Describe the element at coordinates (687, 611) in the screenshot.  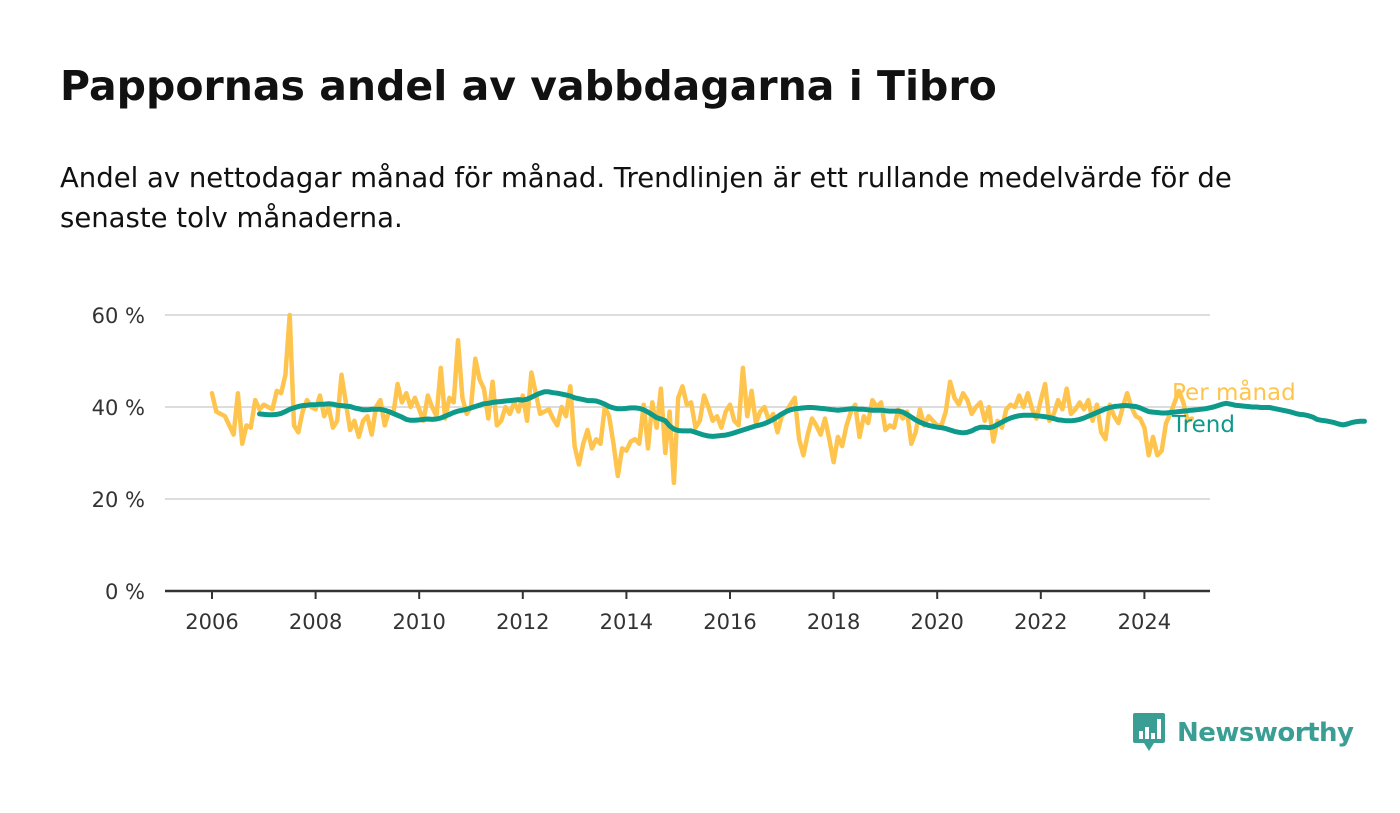
I see `x-axis: 2006 2008 2010 2012 2014 2016 2018 2020 2022 2024` at that location.